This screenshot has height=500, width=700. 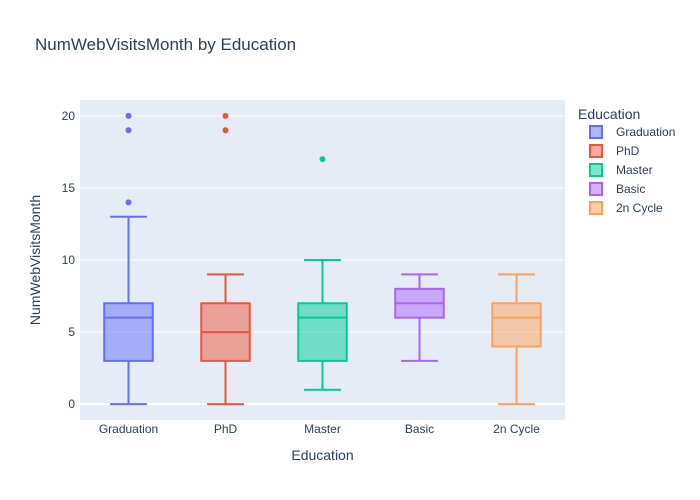 What do you see at coordinates (628, 151) in the screenshot?
I see `legend-label: PhD` at bounding box center [628, 151].